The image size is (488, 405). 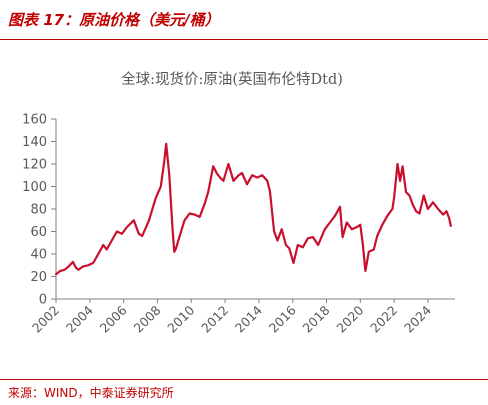 What do you see at coordinates (38, 232) in the screenshot?
I see `y-tick-label: 60` at bounding box center [38, 232].